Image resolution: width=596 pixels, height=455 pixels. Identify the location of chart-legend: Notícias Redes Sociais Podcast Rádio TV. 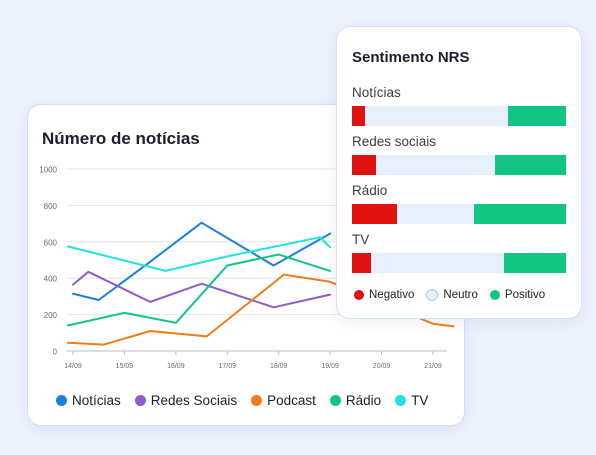
(242, 400).